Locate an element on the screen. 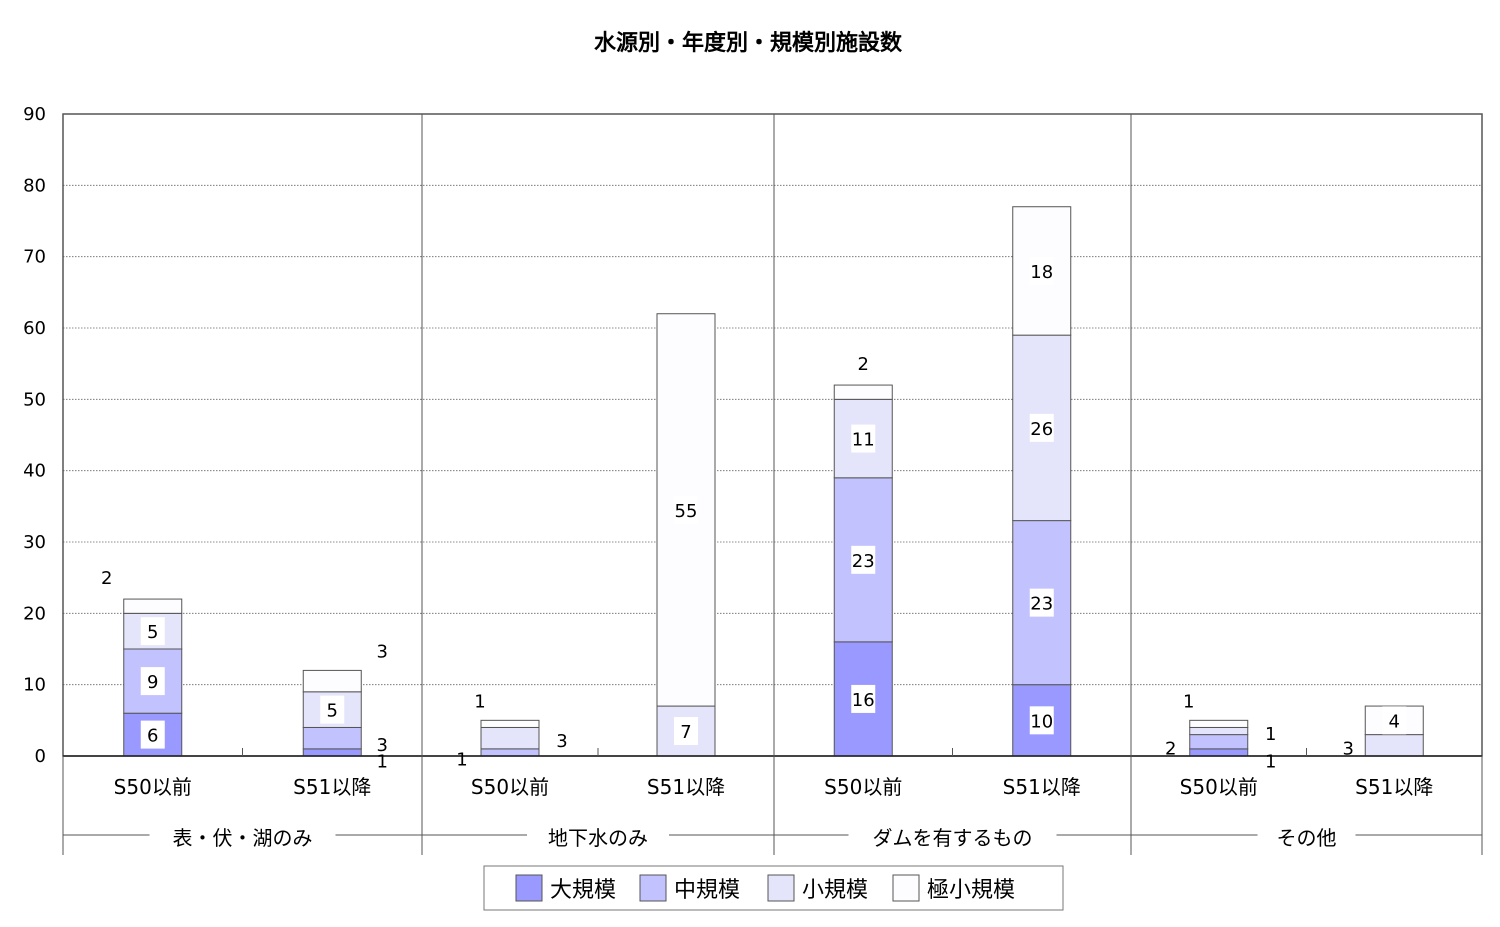 The height and width of the screenshot is (927, 1500). group-label: その他 is located at coordinates (1307, 838).